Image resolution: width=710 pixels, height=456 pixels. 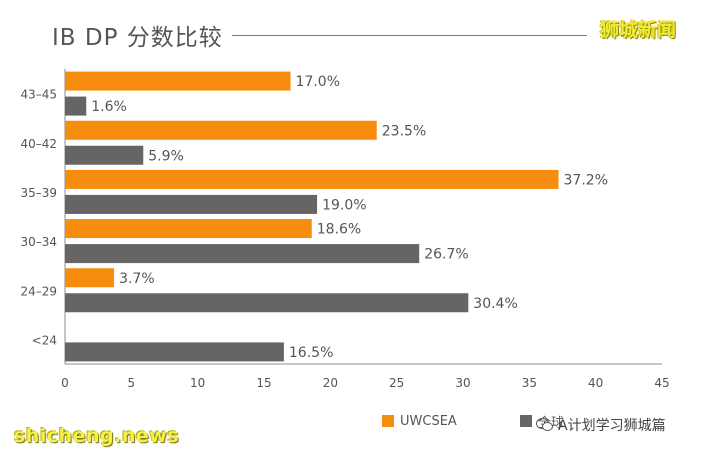 What do you see at coordinates (586, 180) in the screenshot?
I see `bar-label-uwcsea-2: 37.2%` at bounding box center [586, 180].